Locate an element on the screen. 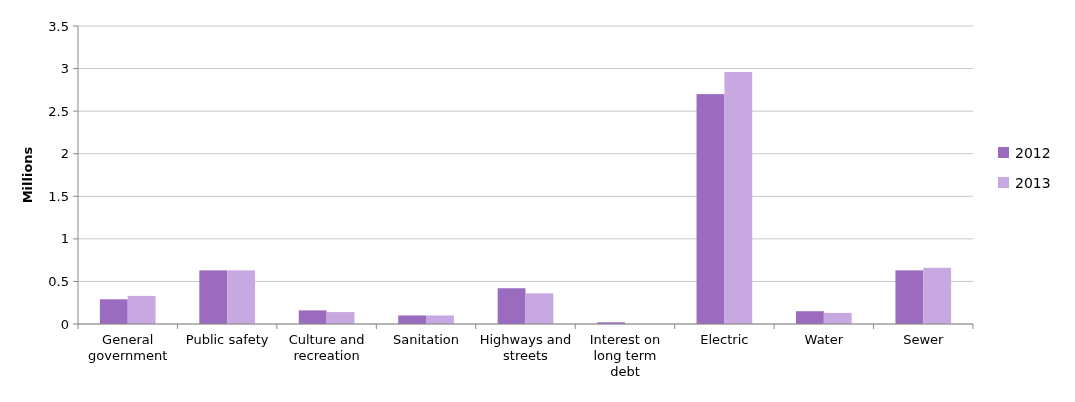 This screenshot has height=402, width=1075. y-tick-label: 0 is located at coordinates (64, 324).